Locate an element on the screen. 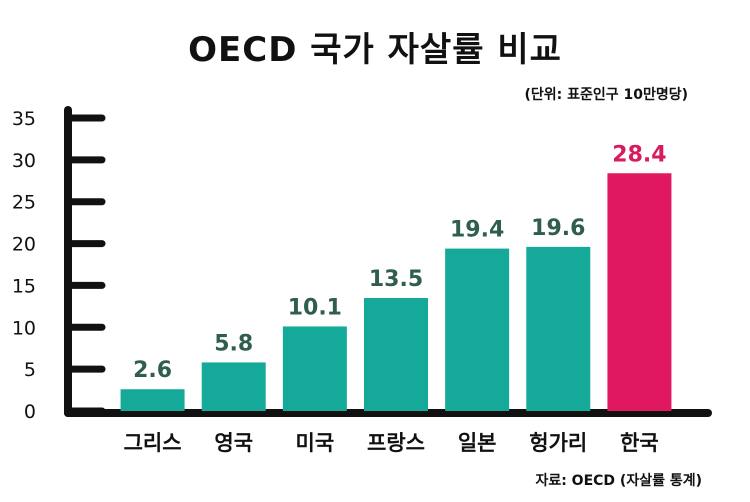 Image resolution: width=750 pixels, height=502 pixels. data-label: 28.4 is located at coordinates (639, 154).